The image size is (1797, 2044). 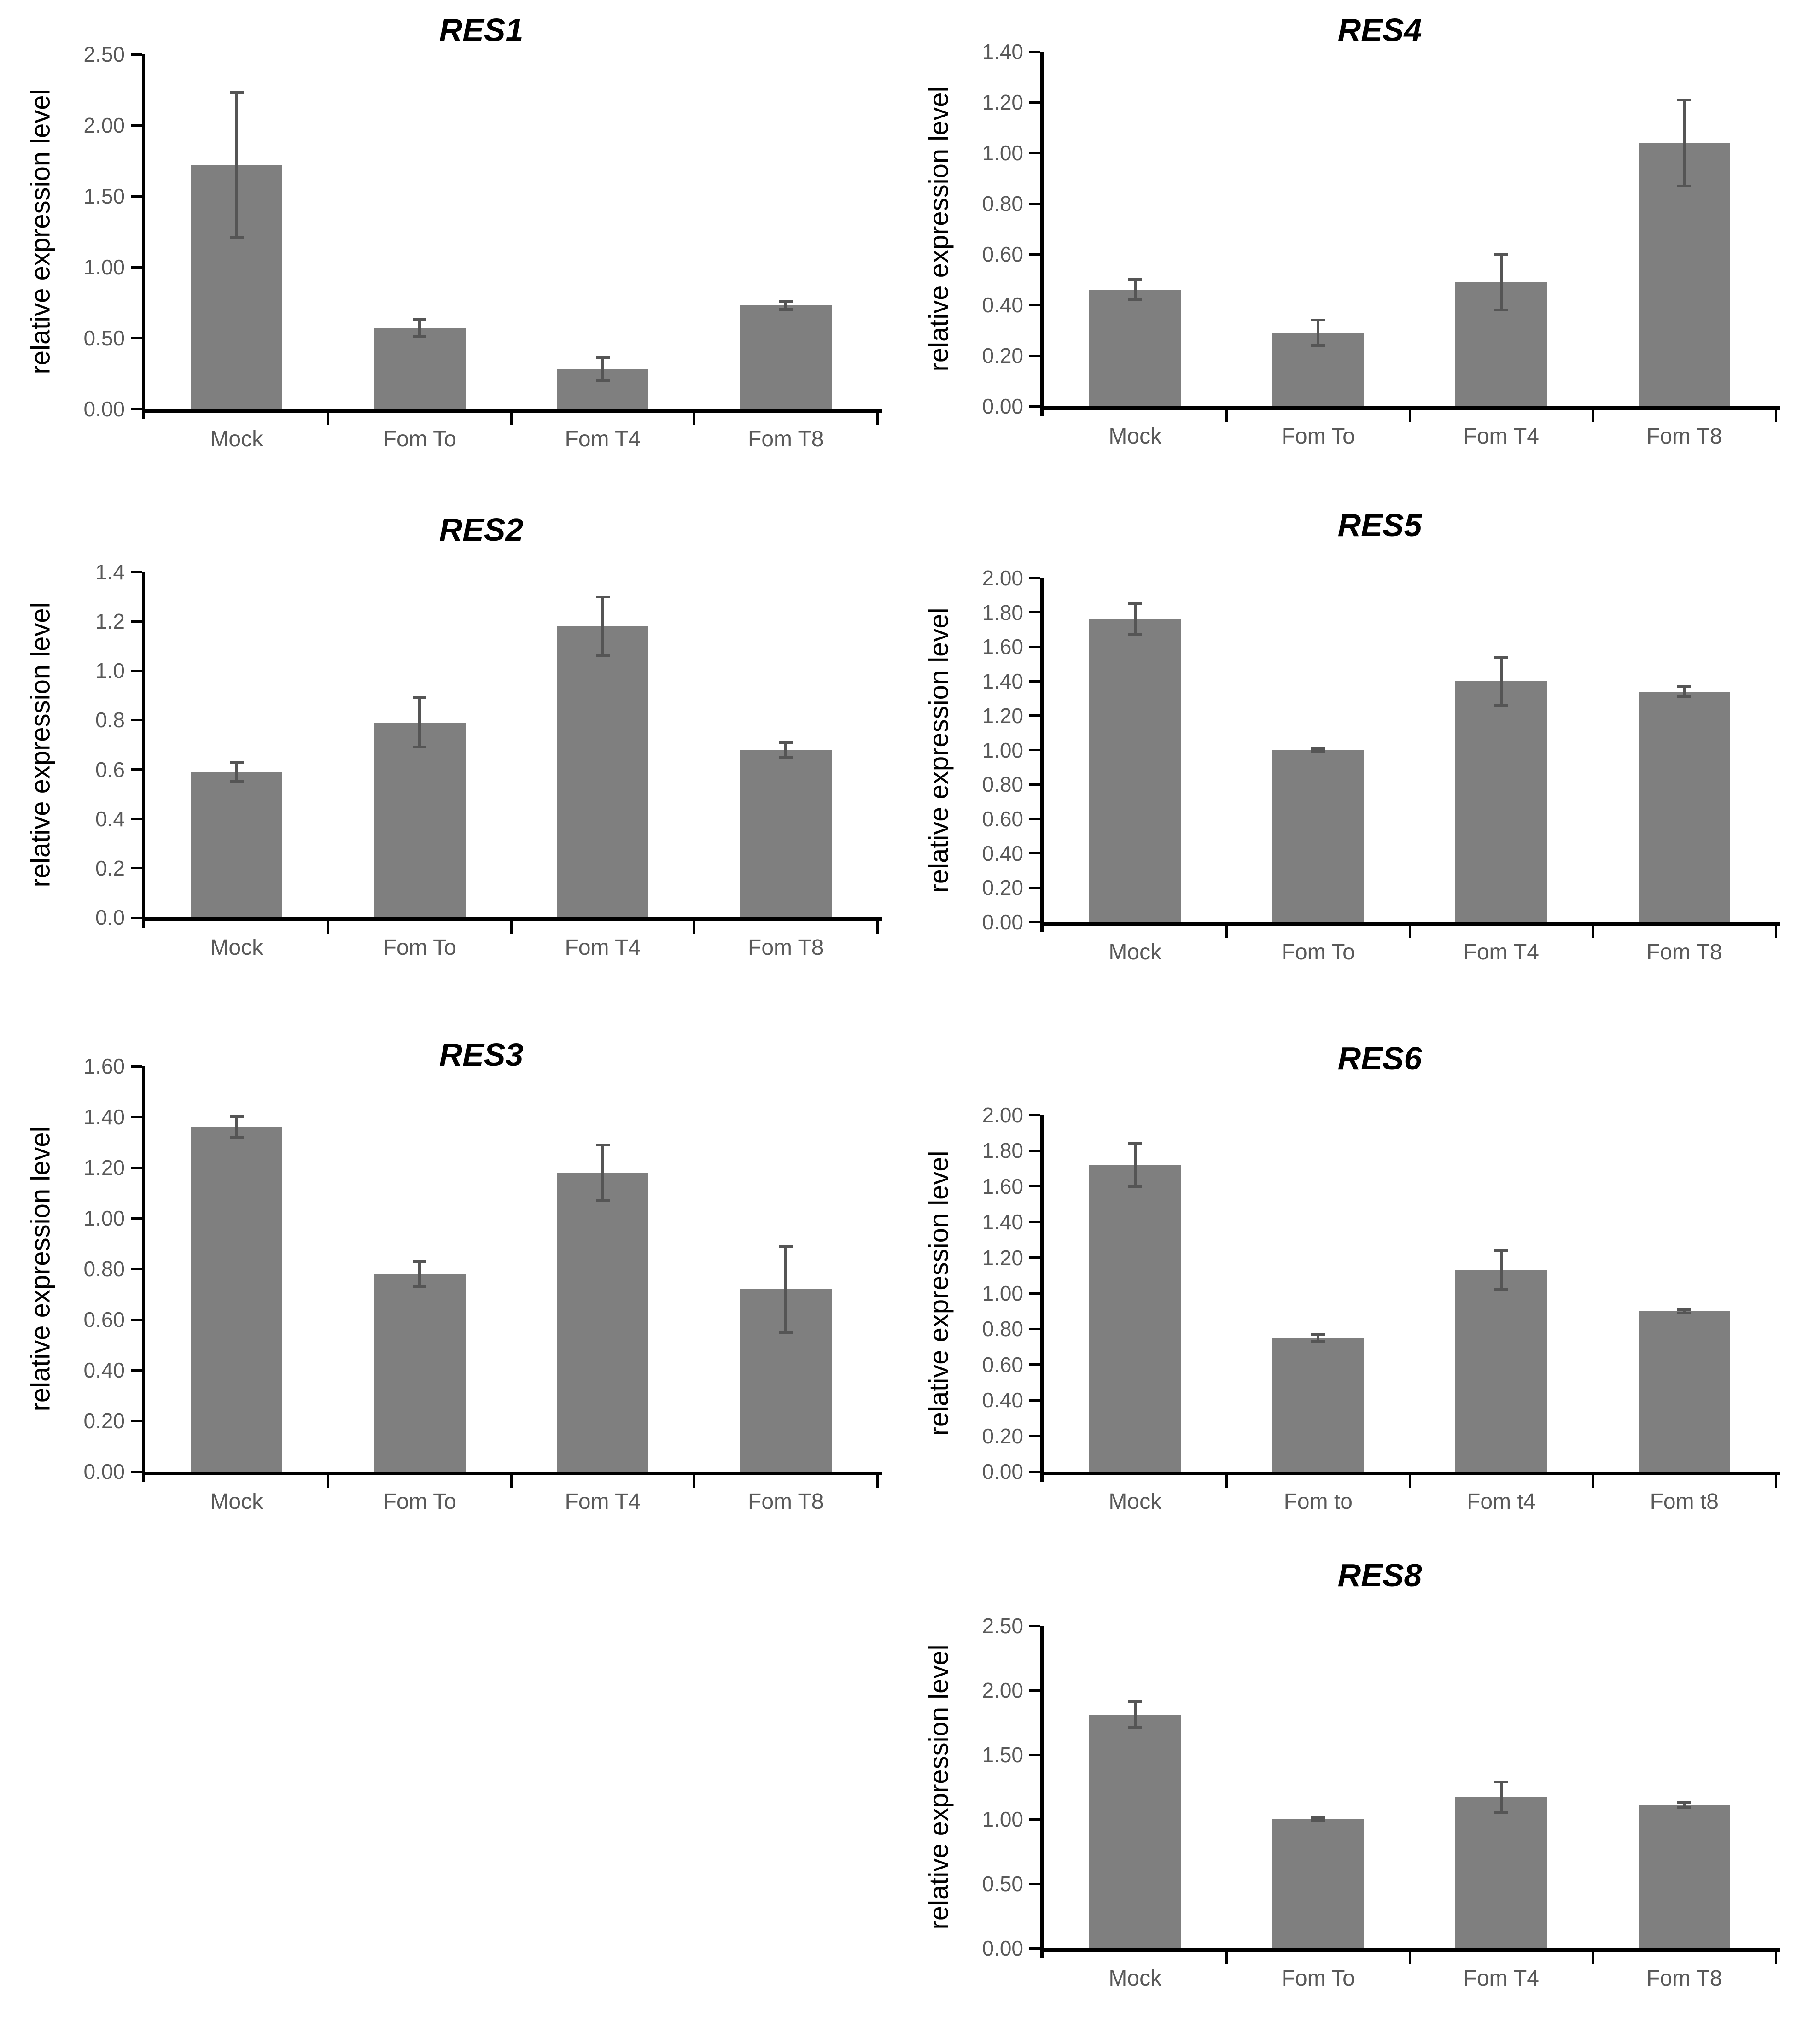 I want to click on y-tick-label: 2.50, so click(x=1002, y=1626).